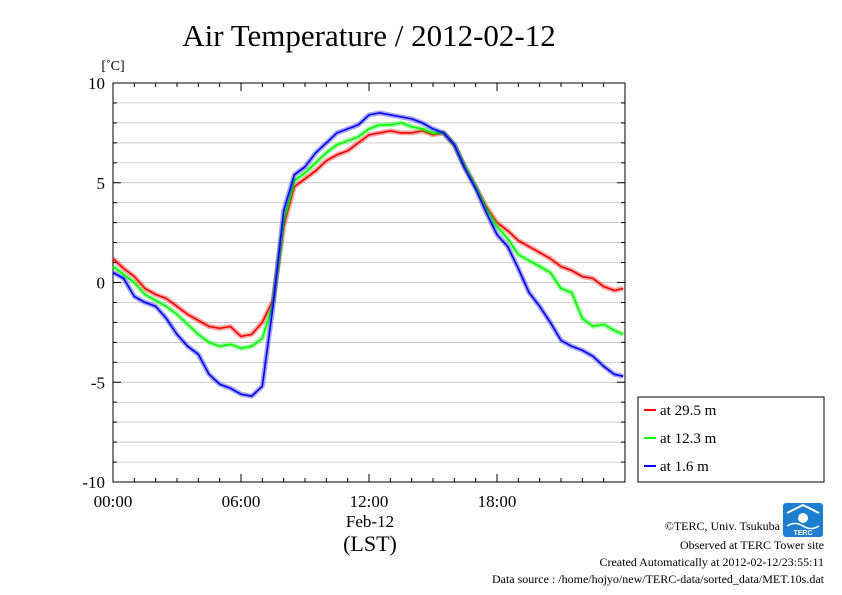 Image resolution: width=842 pixels, height=595 pixels. I want to click on x-tick-label: 00:00, so click(113, 501).